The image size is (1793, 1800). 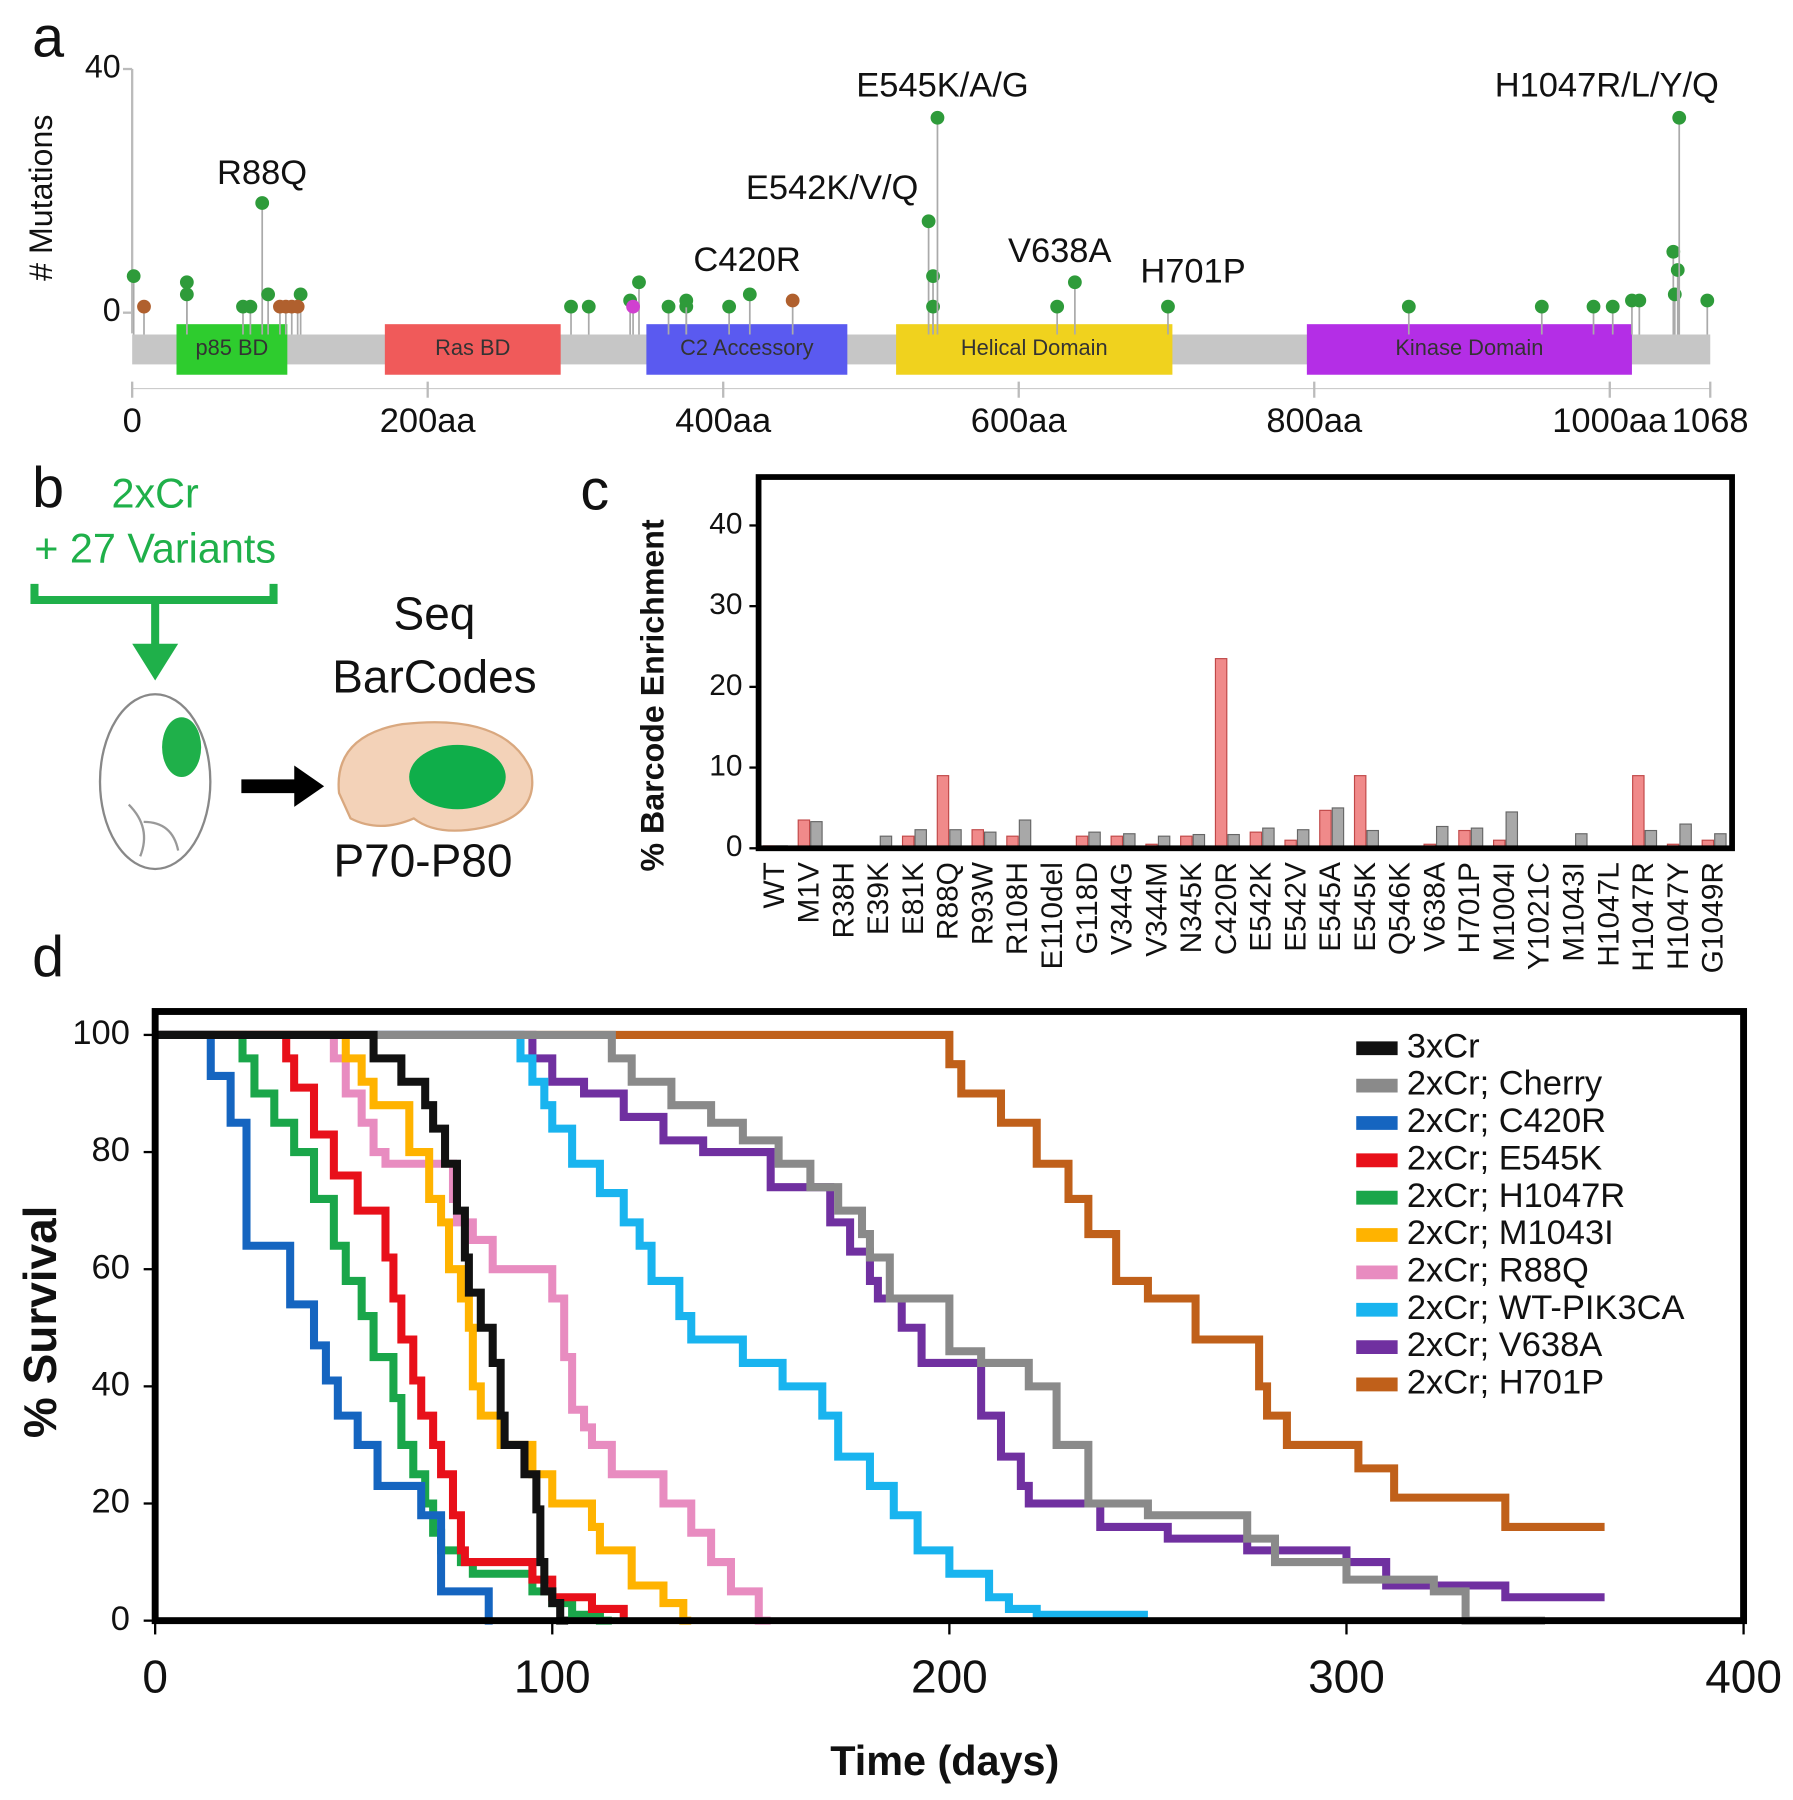 What do you see at coordinates (232, 347) in the screenshot?
I see `domain-label: p85 BD` at bounding box center [232, 347].